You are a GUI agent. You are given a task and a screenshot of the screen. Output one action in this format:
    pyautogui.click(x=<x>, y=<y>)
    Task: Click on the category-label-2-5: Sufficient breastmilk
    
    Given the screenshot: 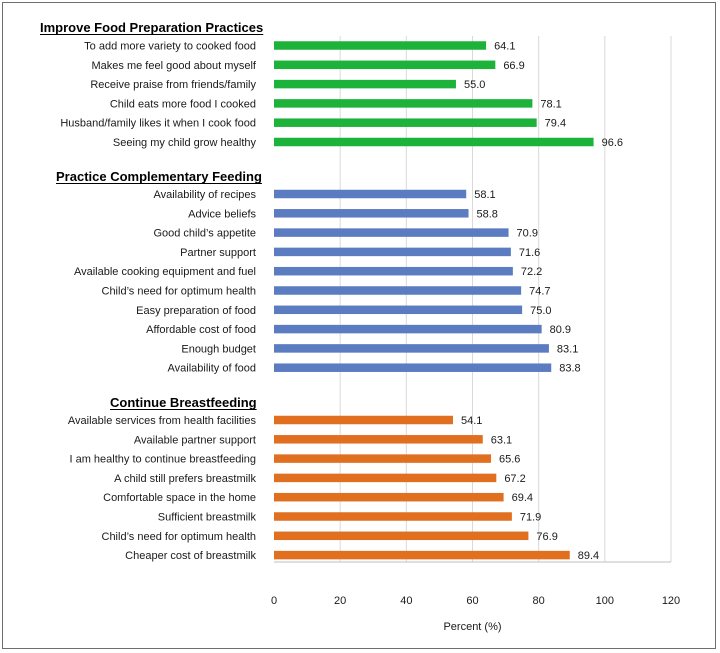 What is the action you would take?
    pyautogui.click(x=207, y=518)
    